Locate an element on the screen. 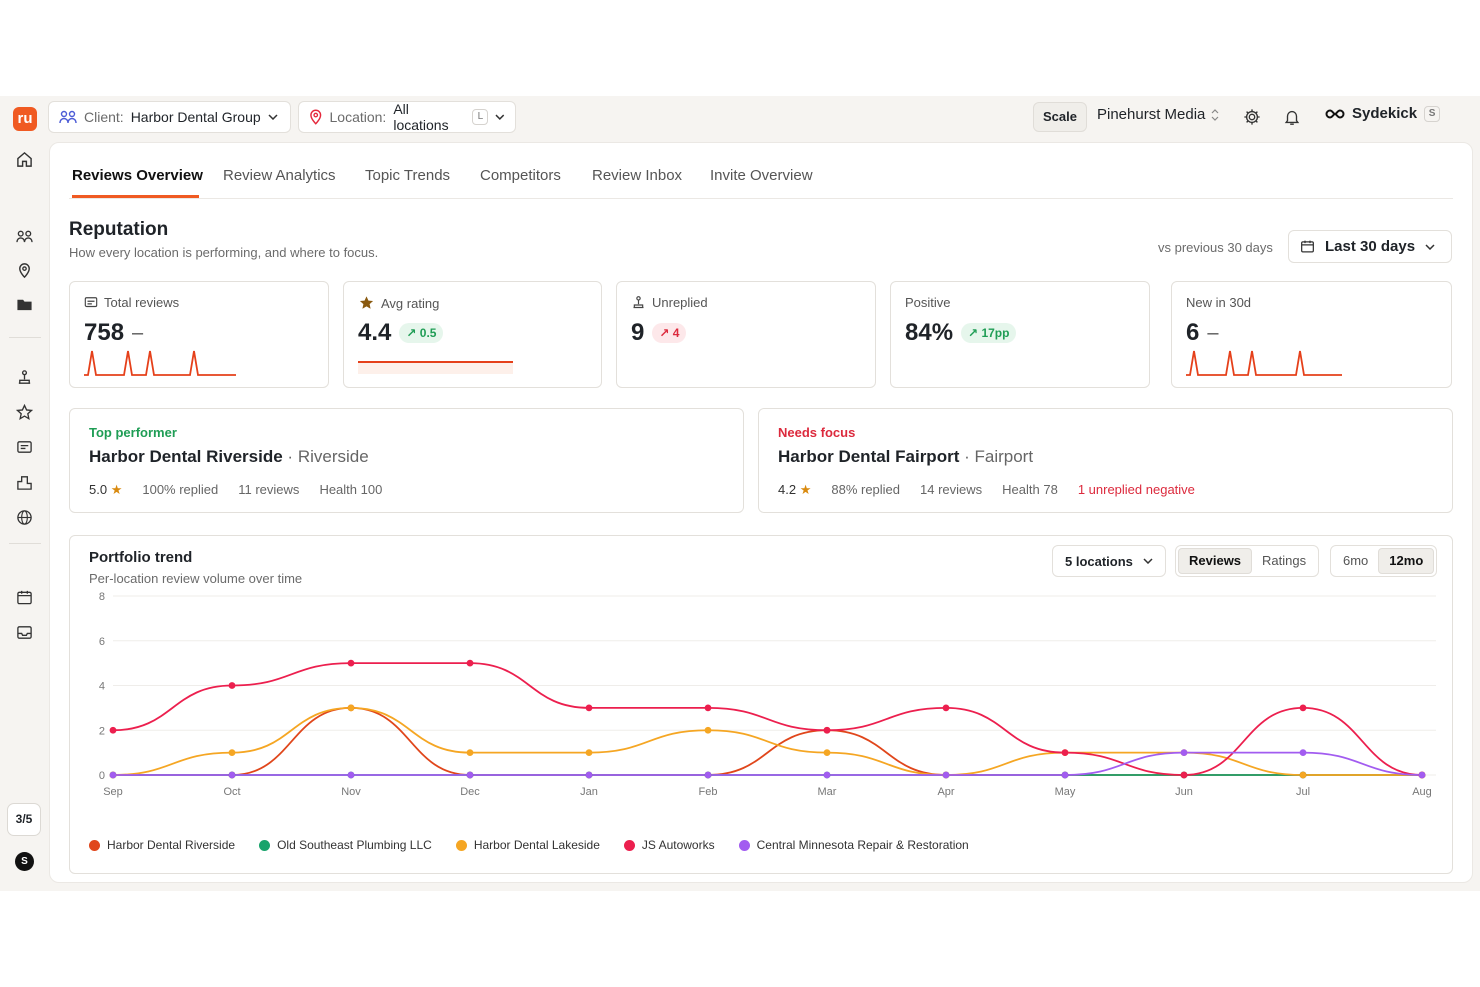 Image resolution: width=1480 pixels, height=987 pixels. tab-review-analytics: Review Analytics is located at coordinates (279, 175).